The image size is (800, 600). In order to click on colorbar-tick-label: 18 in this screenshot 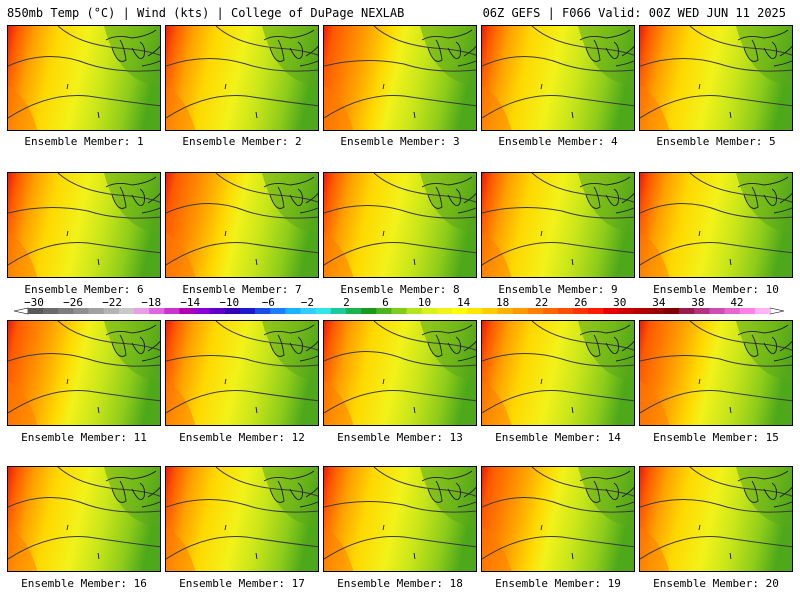, I will do `click(502, 302)`.